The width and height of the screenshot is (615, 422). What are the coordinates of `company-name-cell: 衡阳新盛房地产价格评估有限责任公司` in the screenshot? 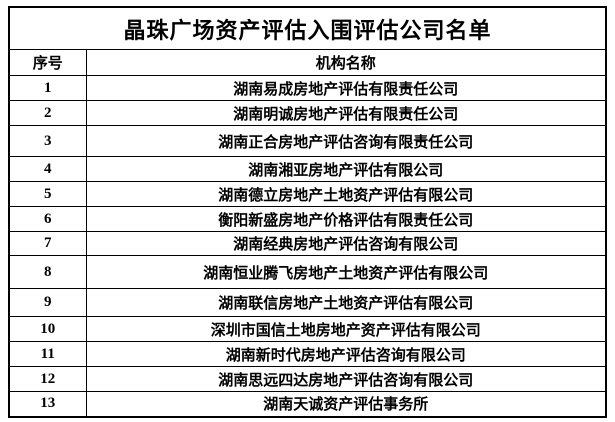 It's located at (346, 219).